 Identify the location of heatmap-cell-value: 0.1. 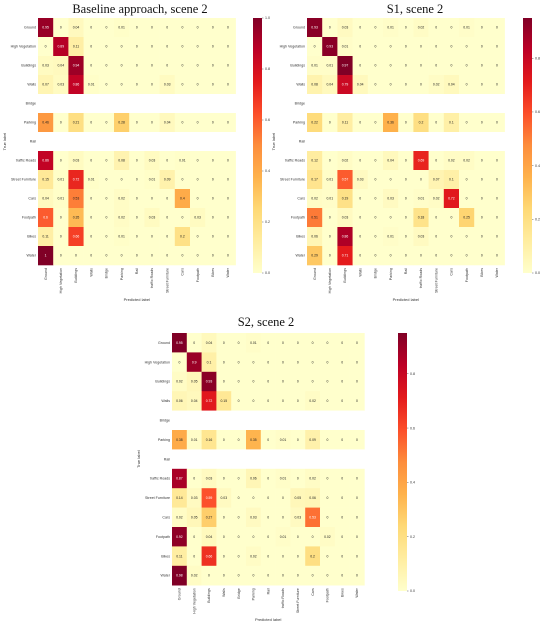
(451, 123).